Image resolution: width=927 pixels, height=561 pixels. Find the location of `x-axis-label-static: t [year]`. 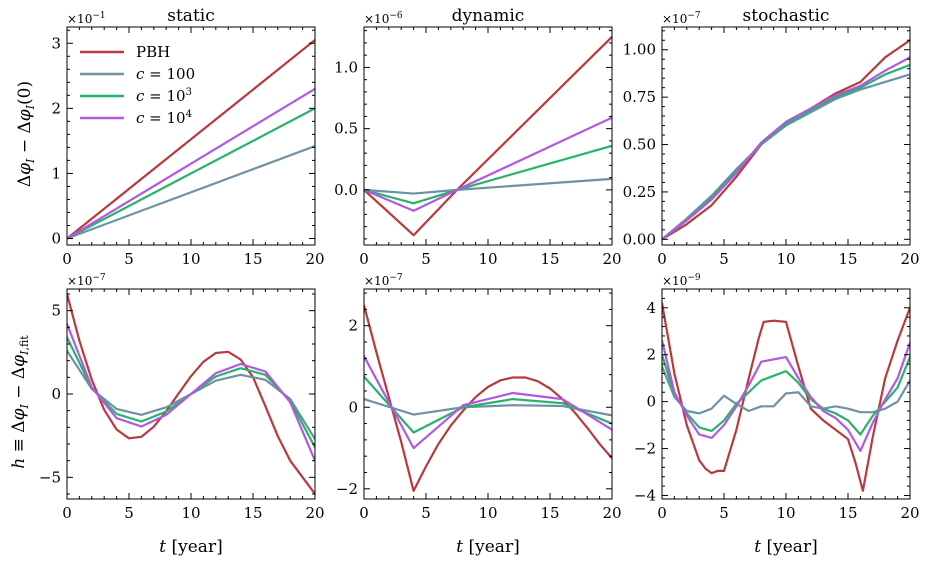

x-axis-label-static: t [year] is located at coordinates (190, 547).